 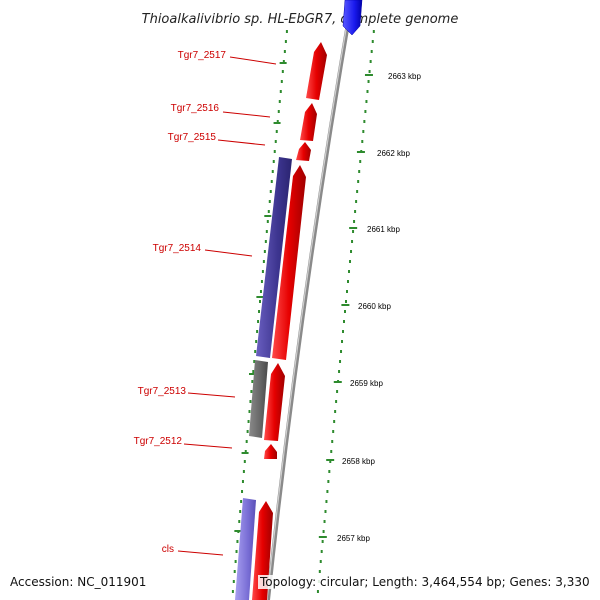 I want to click on inner-tick-ring, so click(x=259, y=311).